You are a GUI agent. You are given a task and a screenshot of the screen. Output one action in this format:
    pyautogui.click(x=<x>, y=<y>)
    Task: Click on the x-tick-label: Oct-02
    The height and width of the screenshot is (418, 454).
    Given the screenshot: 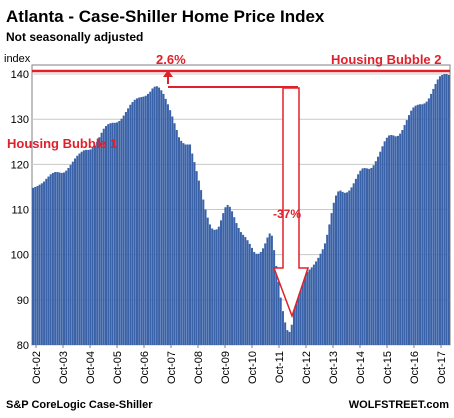 What is the action you would take?
    pyautogui.click(x=37, y=367)
    